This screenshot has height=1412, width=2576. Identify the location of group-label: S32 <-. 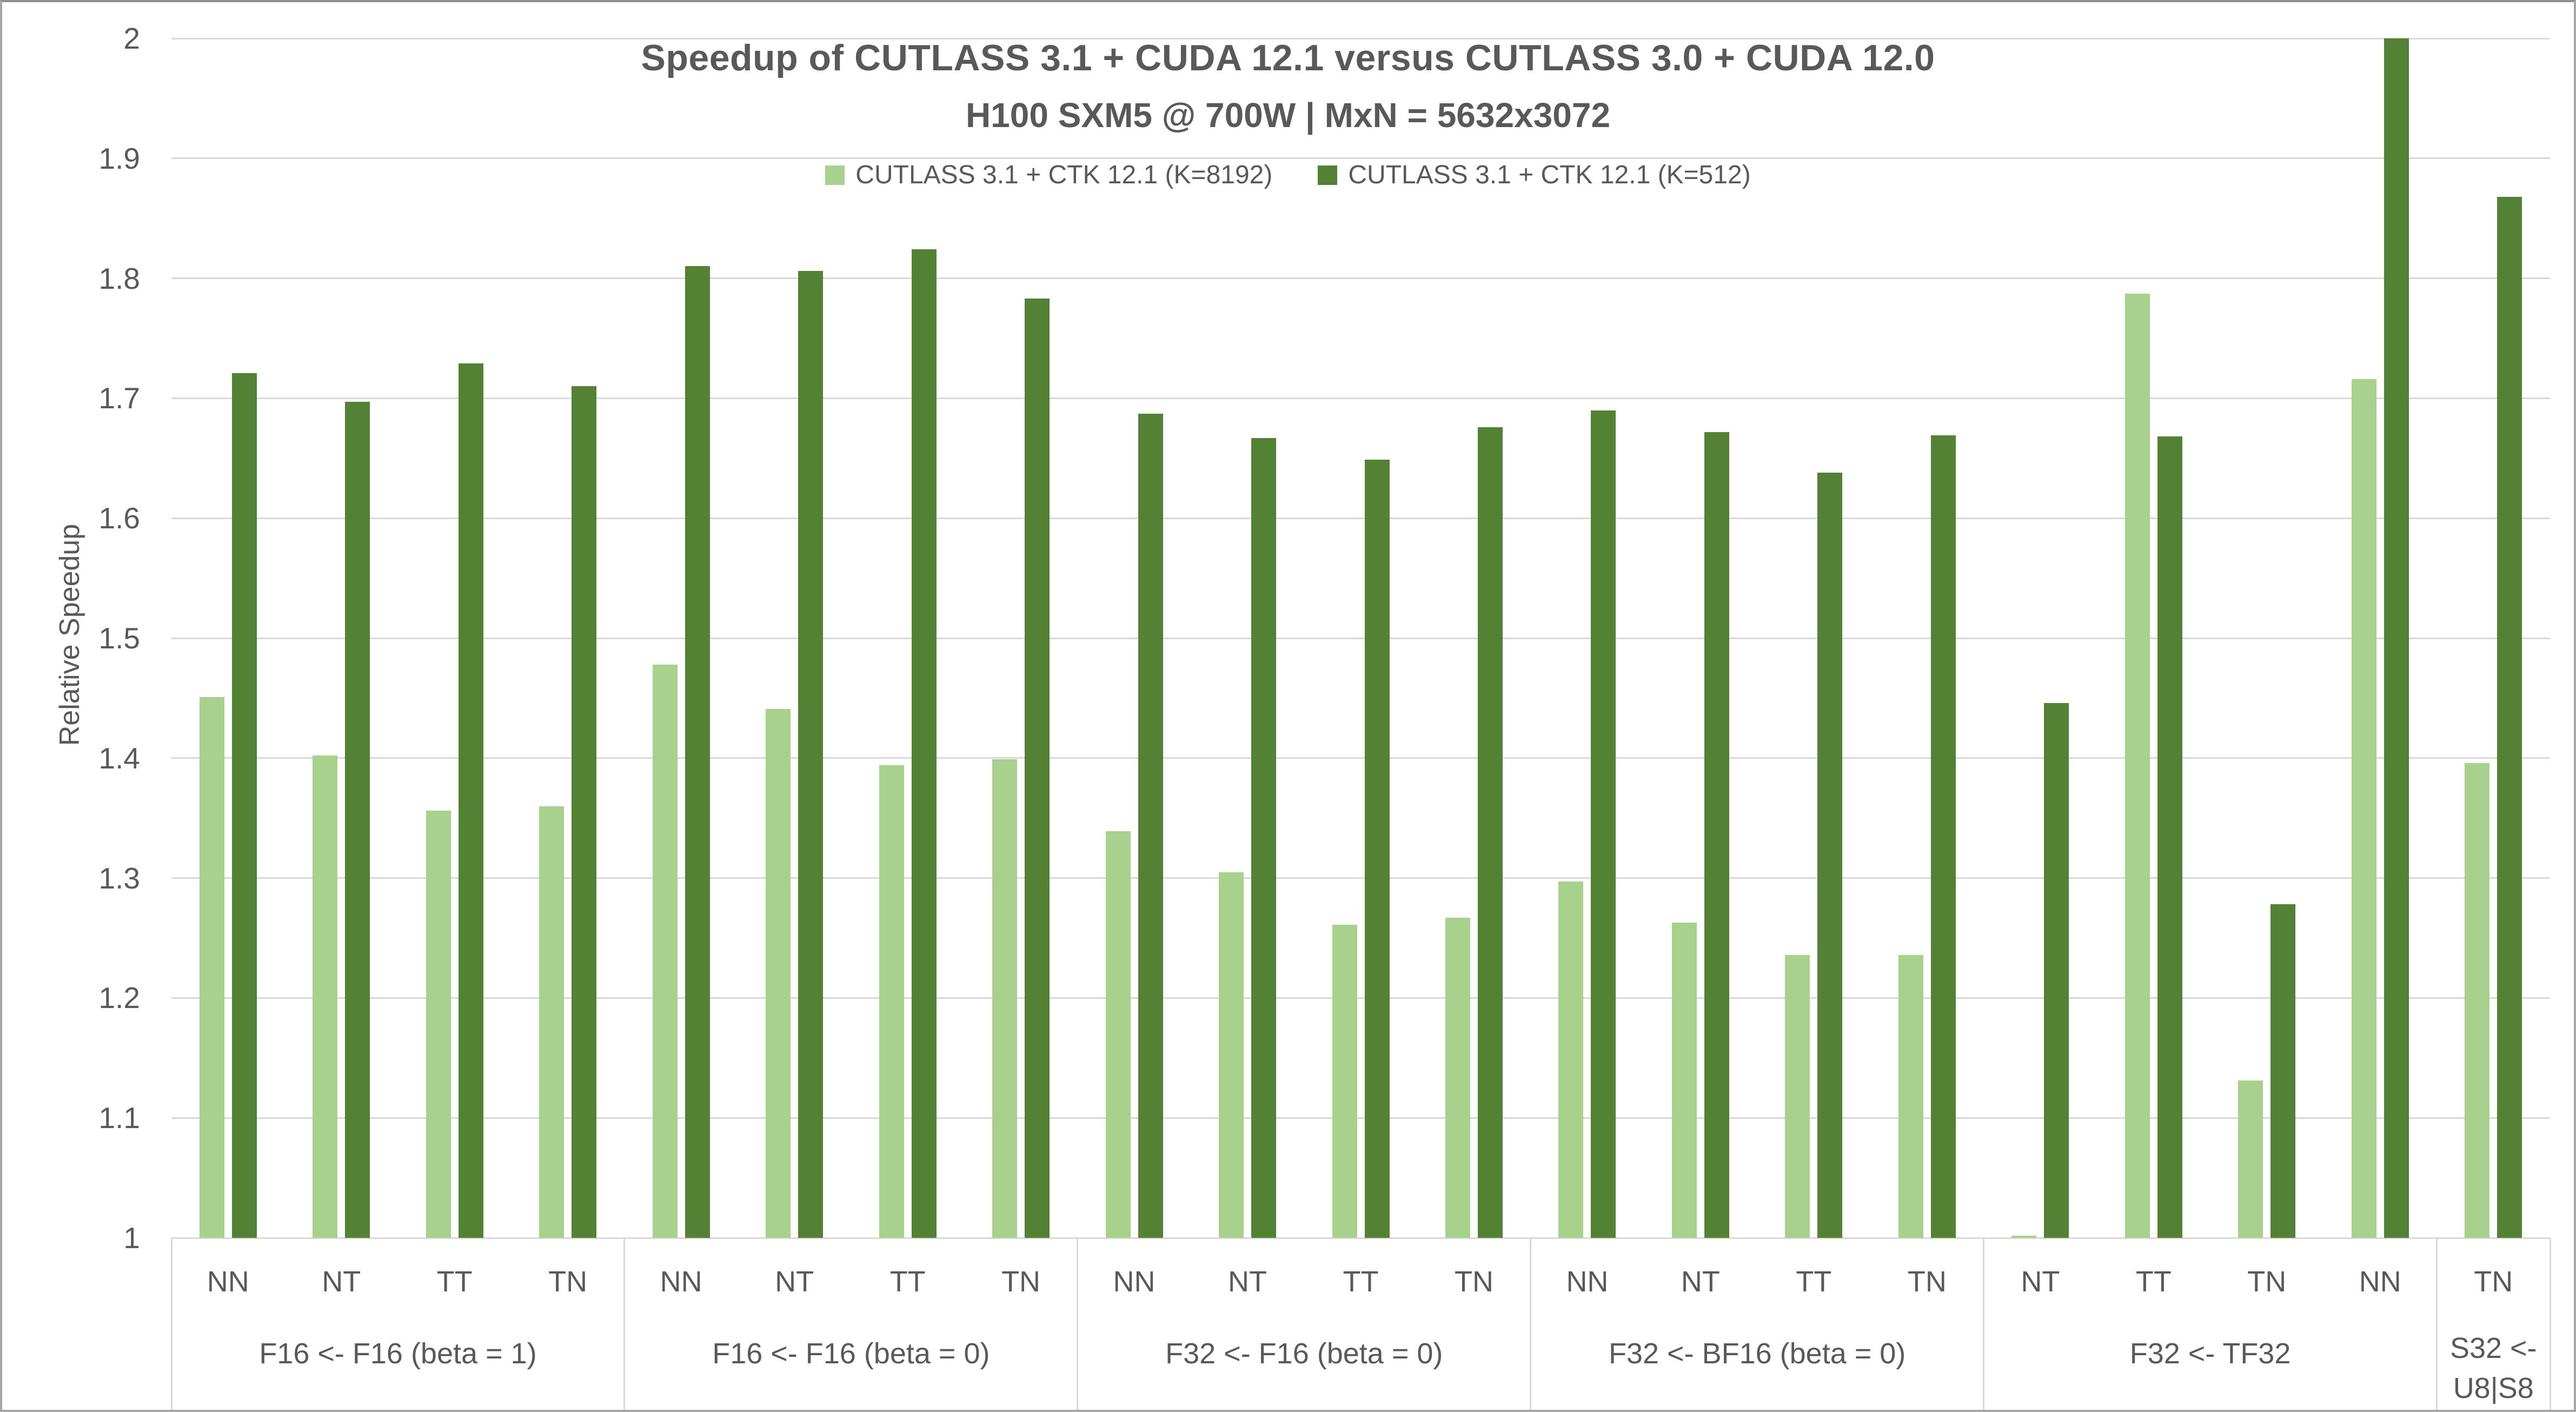
(2493, 1348).